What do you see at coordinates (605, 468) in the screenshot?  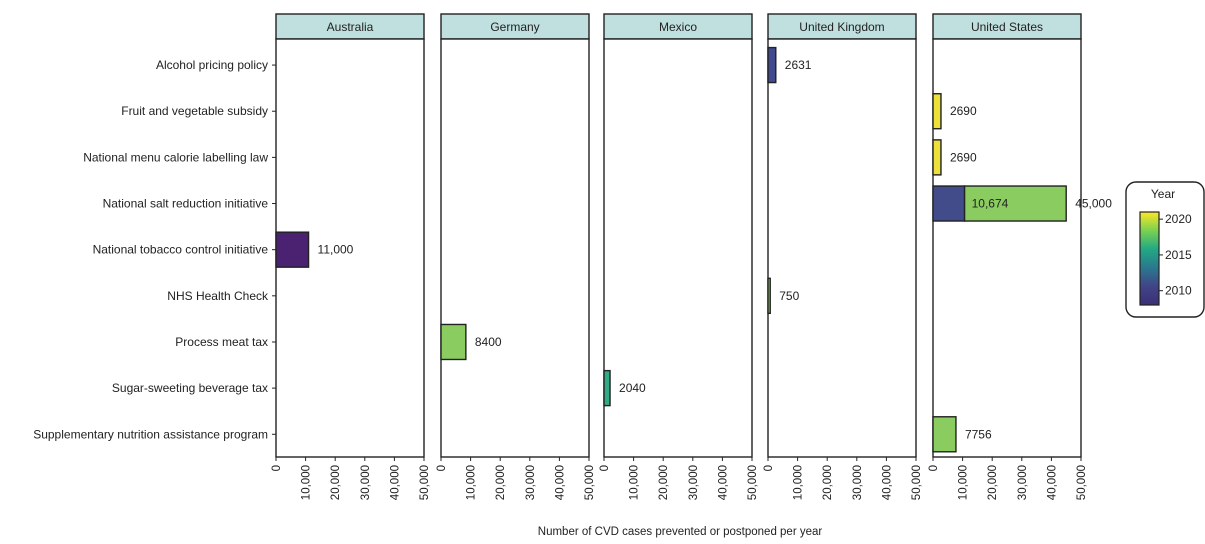 I see `x-tick-label-mexico-0: 0` at bounding box center [605, 468].